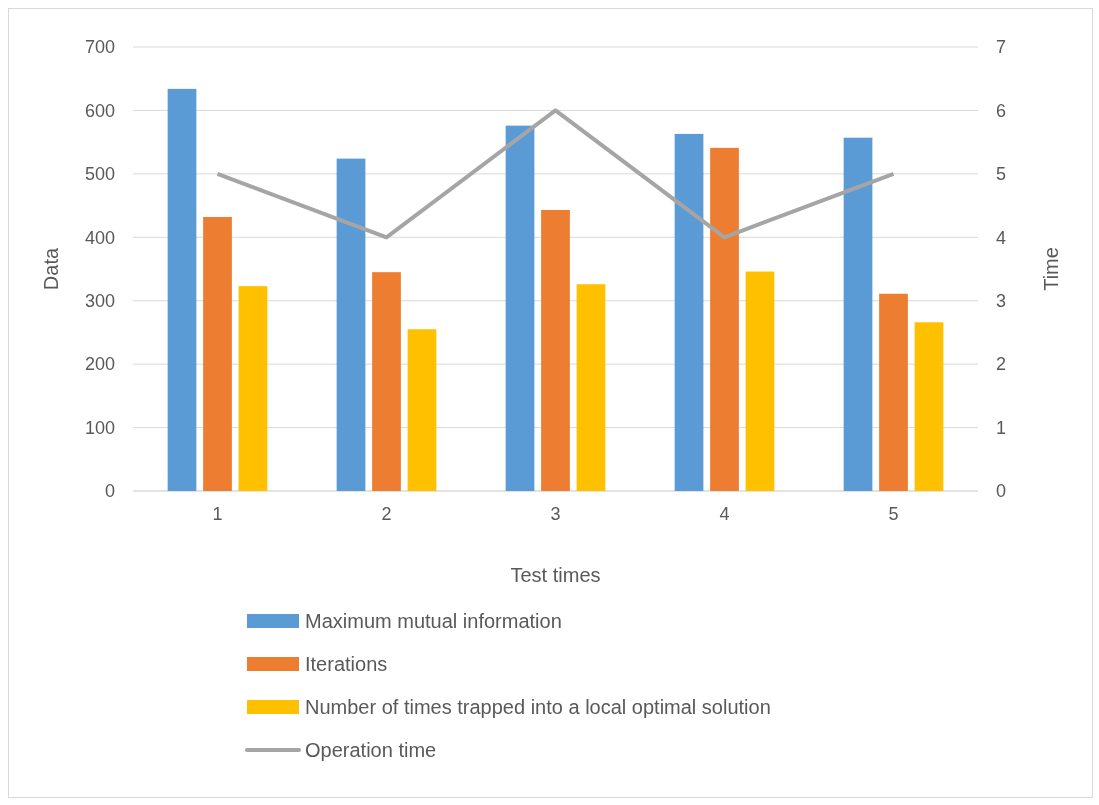 Image resolution: width=1099 pixels, height=805 pixels. I want to click on legend-label: Iterations, so click(346, 664).